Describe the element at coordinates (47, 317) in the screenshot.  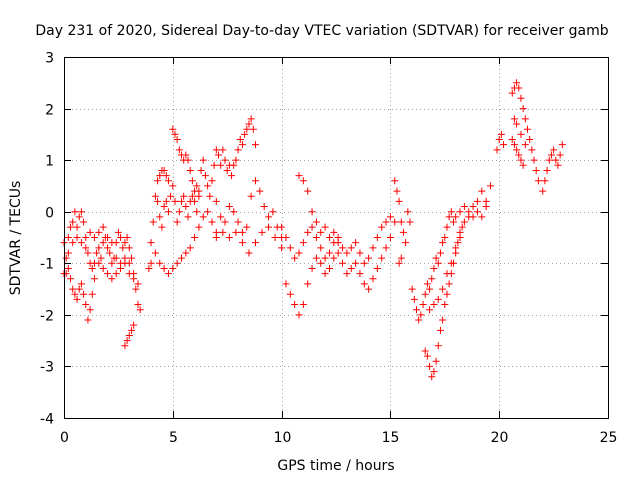
I see `y-tick-label: -2` at that location.